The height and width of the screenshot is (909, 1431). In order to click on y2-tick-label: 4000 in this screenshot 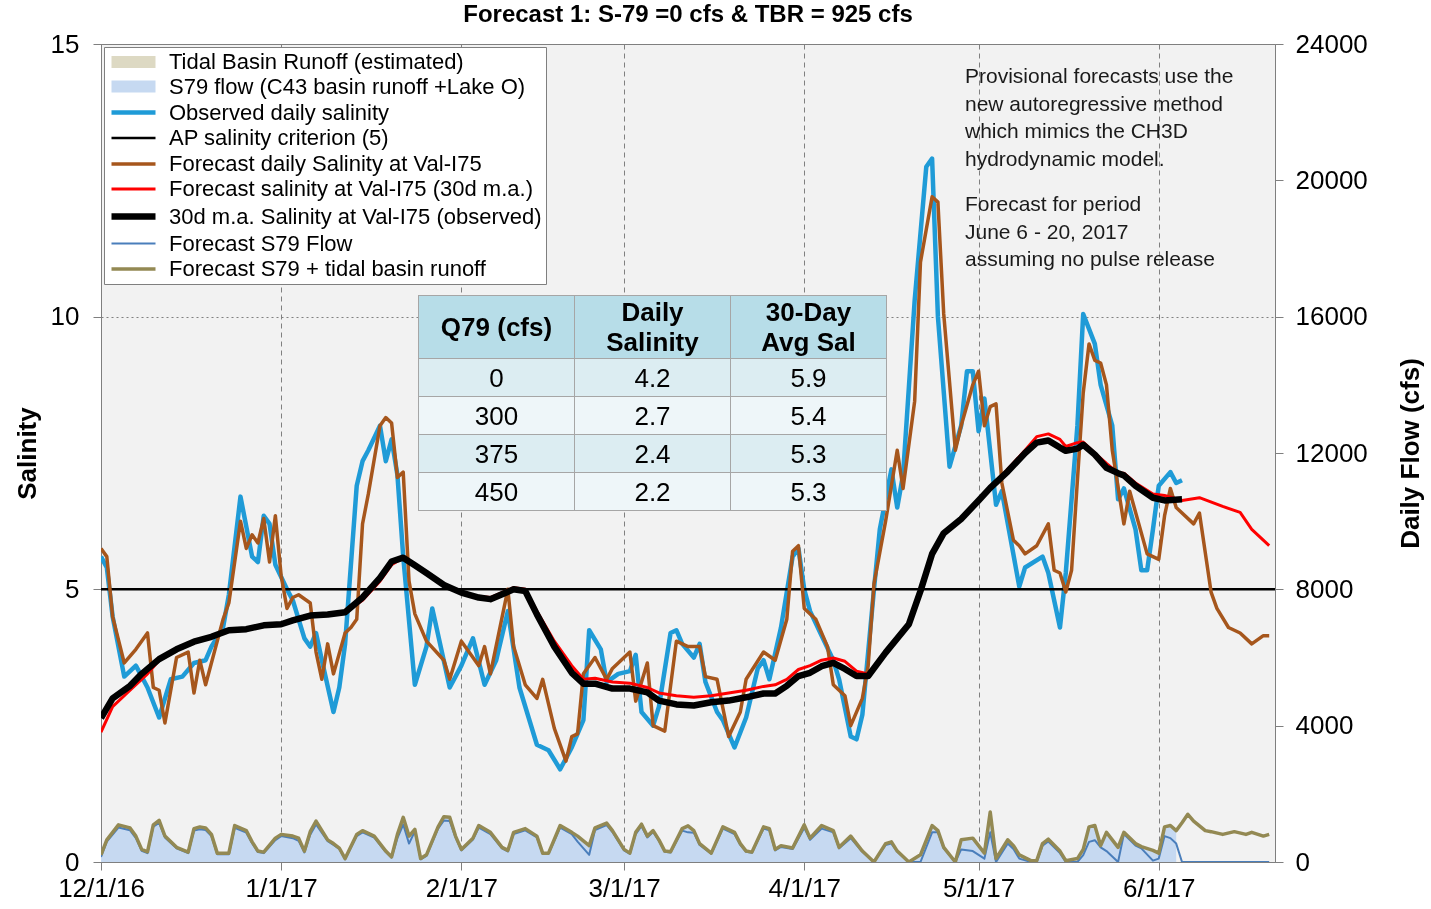, I will do `click(1324, 725)`.